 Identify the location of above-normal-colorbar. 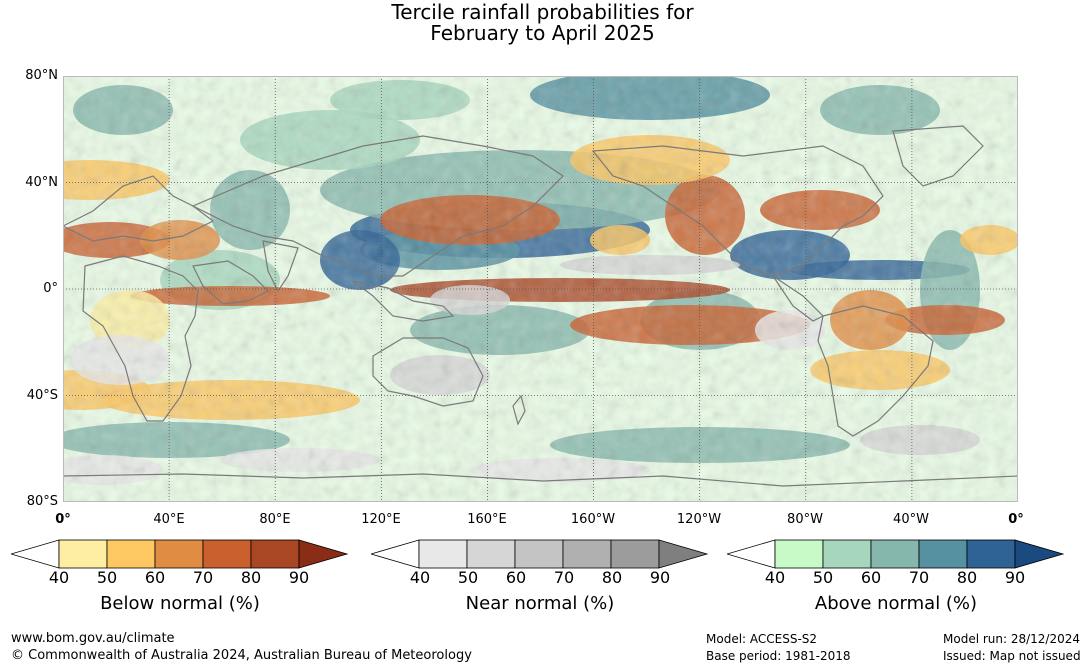
(896, 554).